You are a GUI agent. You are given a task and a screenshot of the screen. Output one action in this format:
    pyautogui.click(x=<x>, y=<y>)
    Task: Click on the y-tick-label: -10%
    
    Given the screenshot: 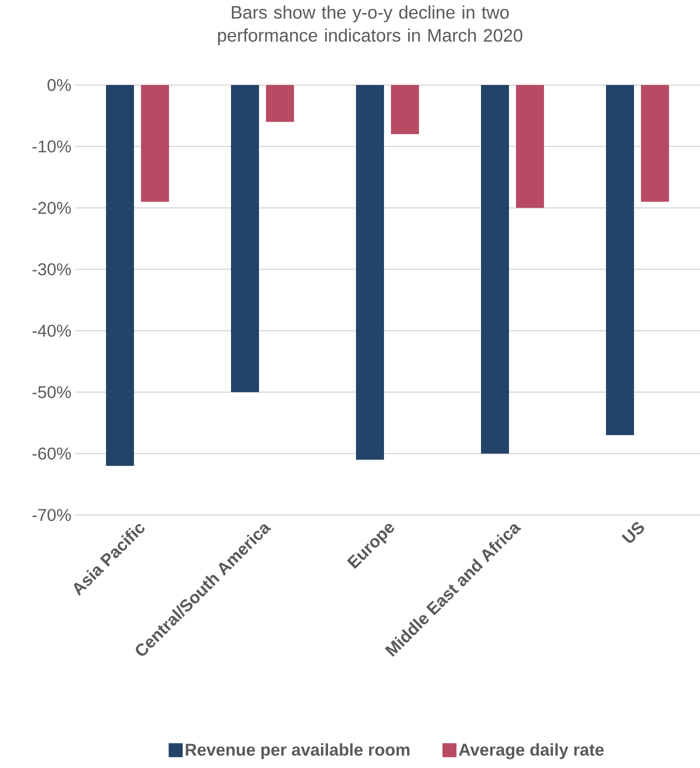 What is the action you would take?
    pyautogui.click(x=51, y=146)
    